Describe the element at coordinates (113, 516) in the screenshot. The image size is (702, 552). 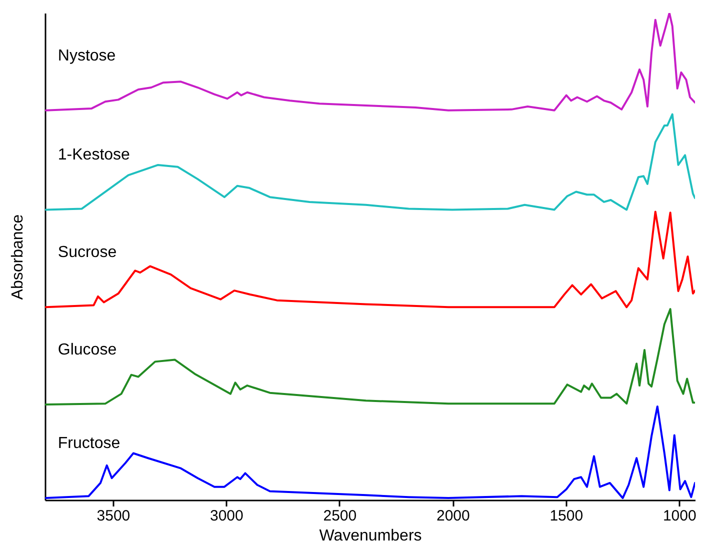
I see `x-tick-label: 3500` at that location.